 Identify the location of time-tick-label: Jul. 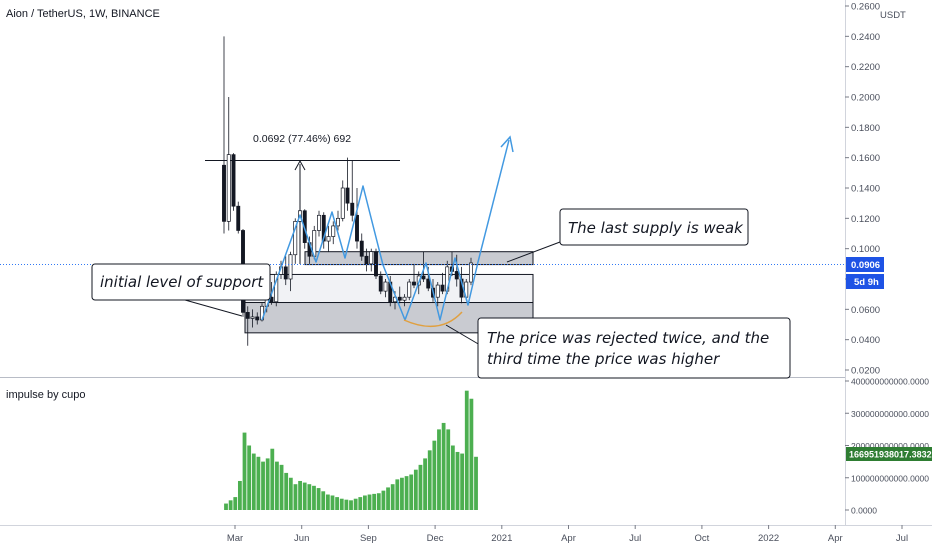
(902, 538).